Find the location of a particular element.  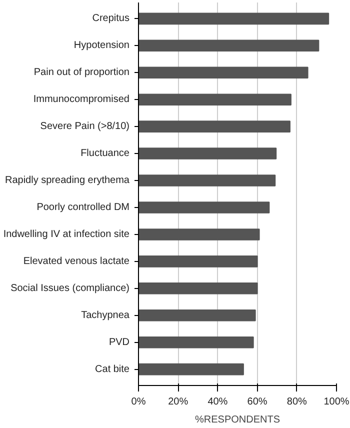

x-tick-label: 60% is located at coordinates (257, 402).